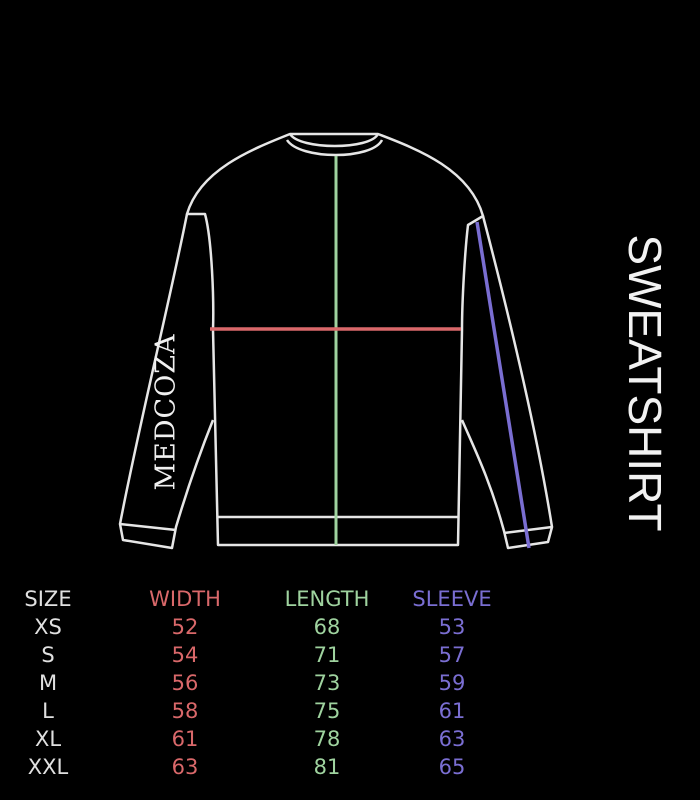 The height and width of the screenshot is (800, 700). I want to click on size-cell: L, so click(48, 711).